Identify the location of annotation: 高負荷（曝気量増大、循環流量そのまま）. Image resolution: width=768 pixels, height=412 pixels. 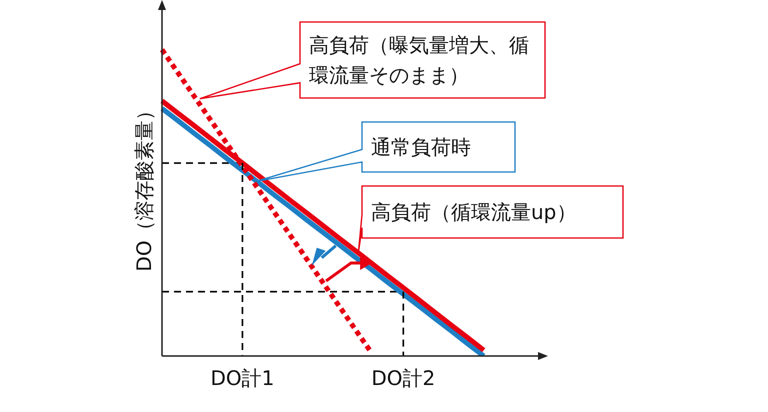
(419, 60).